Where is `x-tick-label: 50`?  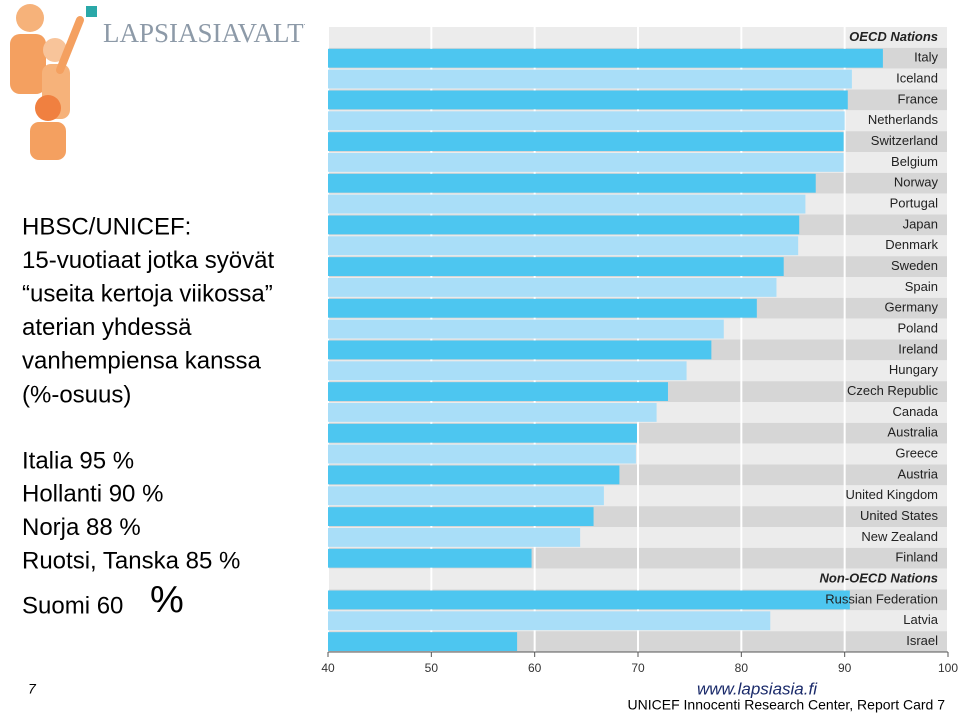 x-tick-label: 50 is located at coordinates (432, 668).